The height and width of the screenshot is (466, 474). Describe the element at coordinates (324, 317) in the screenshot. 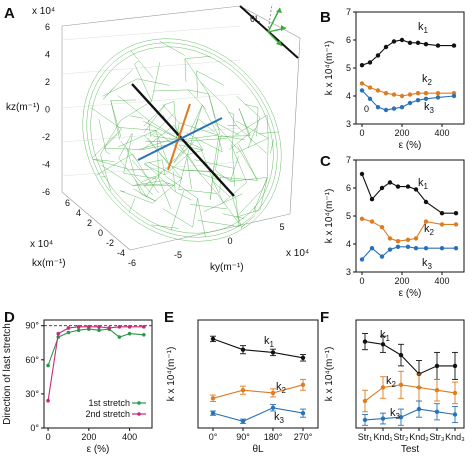

I see `panel-f-letter: F` at that location.